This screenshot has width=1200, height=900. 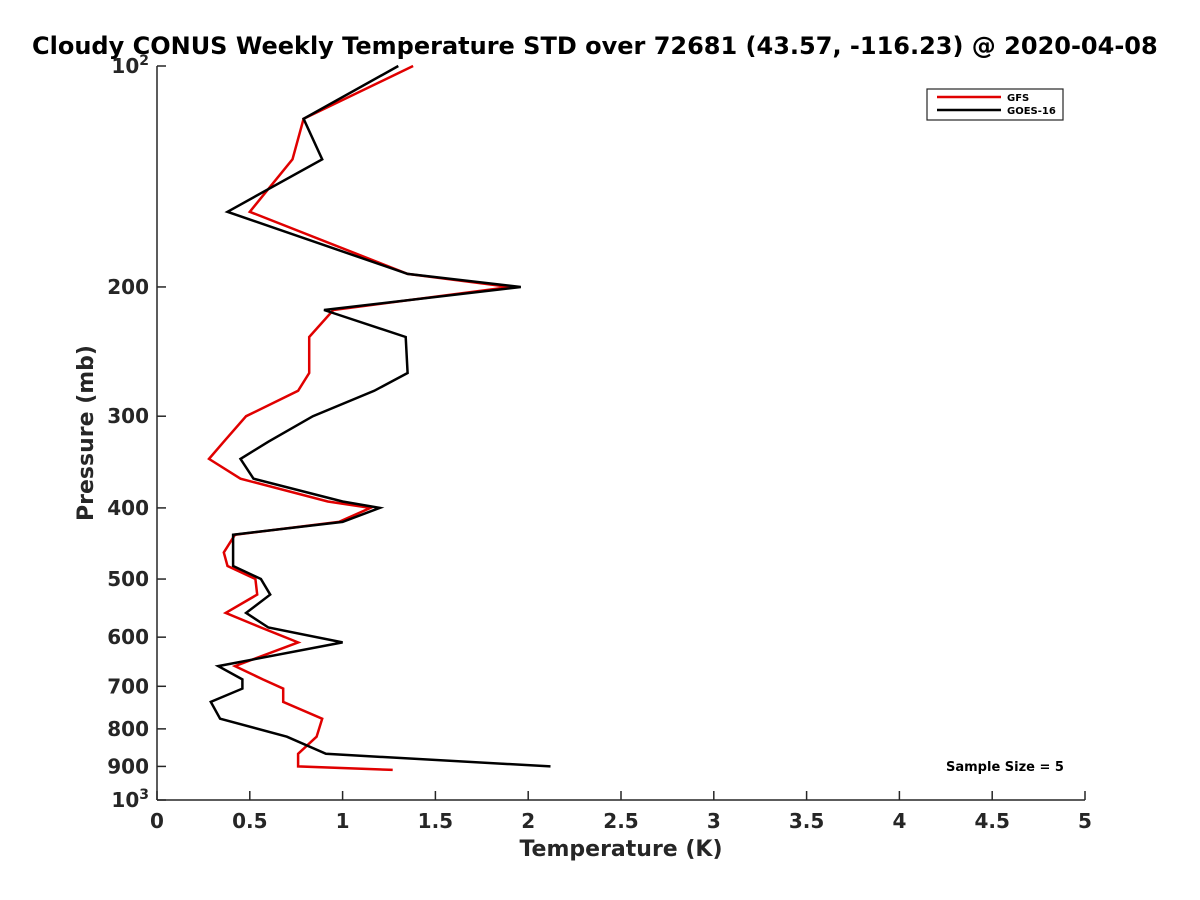 What do you see at coordinates (128, 686) in the screenshot?
I see `y-tick-label: 700` at bounding box center [128, 686].